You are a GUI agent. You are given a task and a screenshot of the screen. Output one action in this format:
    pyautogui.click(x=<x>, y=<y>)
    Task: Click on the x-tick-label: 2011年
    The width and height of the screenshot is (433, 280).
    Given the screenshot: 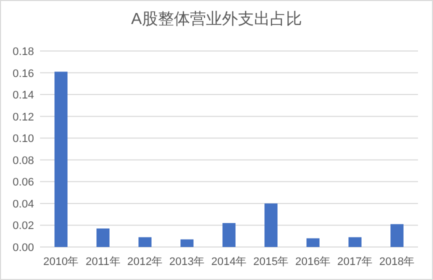 What is the action you would take?
    pyautogui.click(x=103, y=262)
    